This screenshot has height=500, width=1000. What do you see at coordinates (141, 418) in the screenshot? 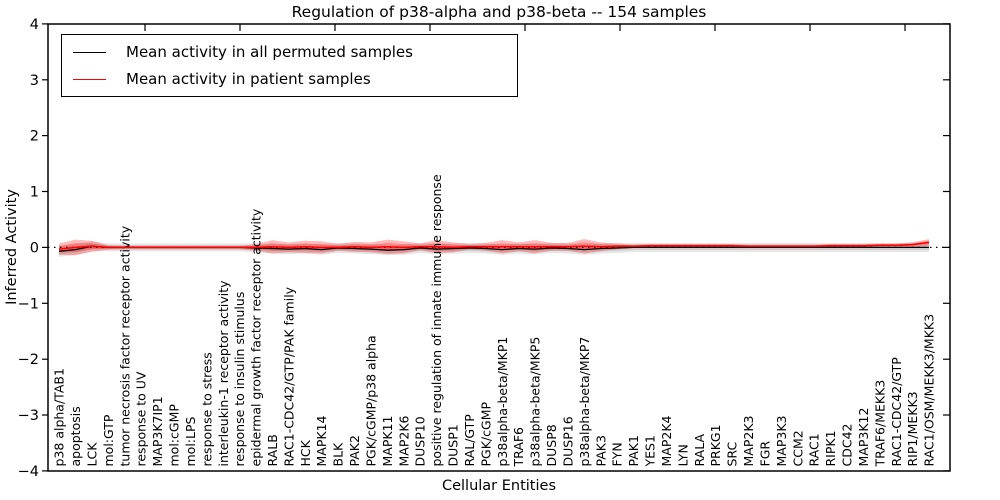
I see `x-tick-label: response to UV` at bounding box center [141, 418].